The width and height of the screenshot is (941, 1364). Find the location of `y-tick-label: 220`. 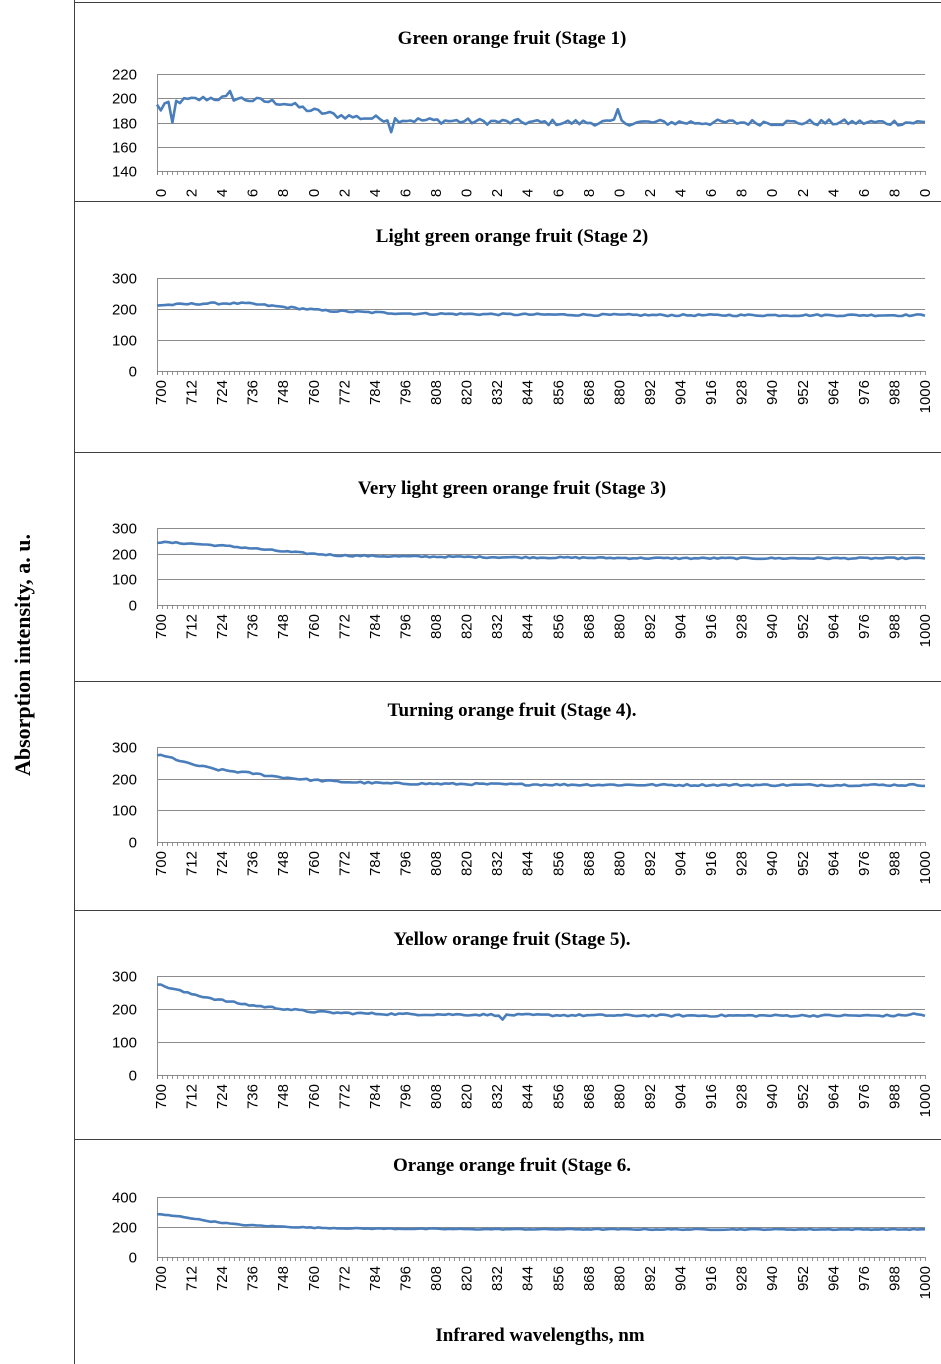

y-tick-label: 220 is located at coordinates (124, 75).